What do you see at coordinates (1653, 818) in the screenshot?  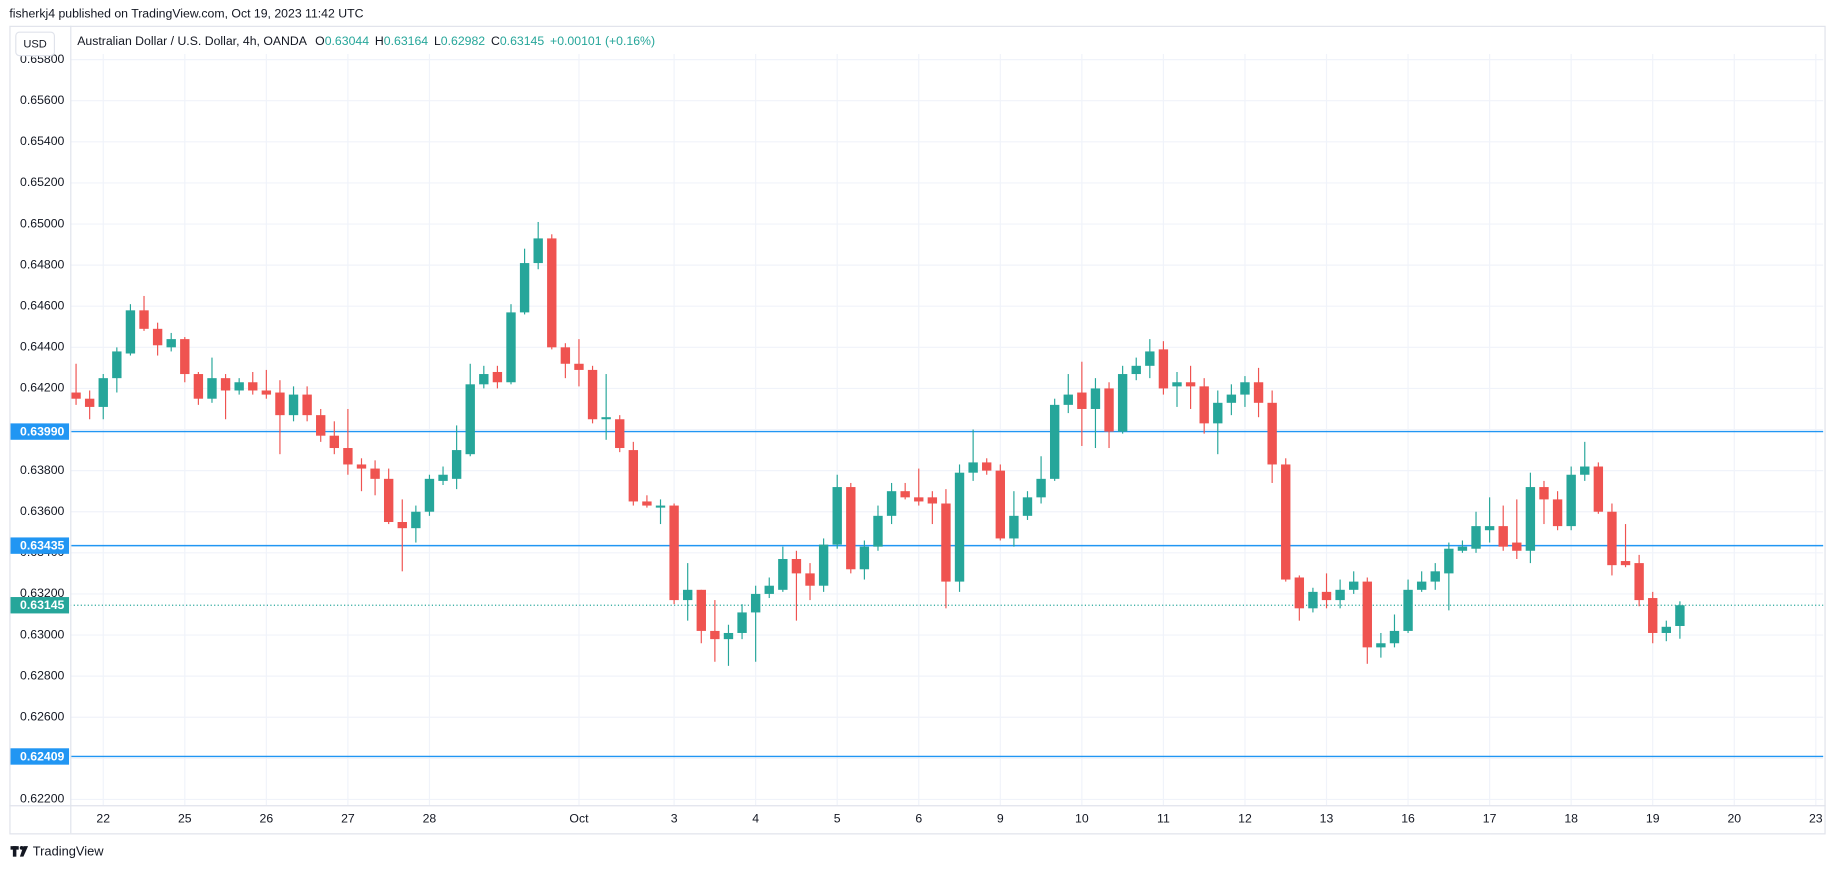 I see `x-tick-label: 19` at bounding box center [1653, 818].